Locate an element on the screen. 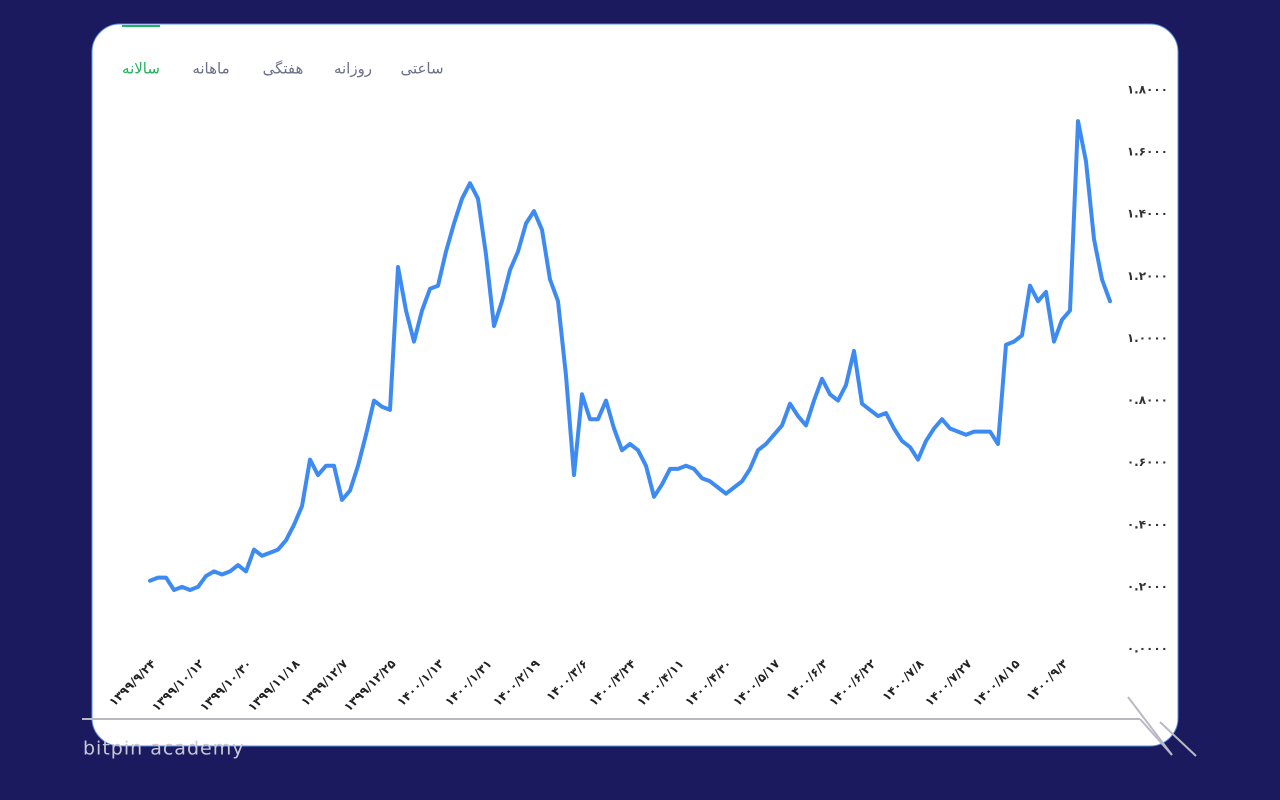  y-tick-label: ۰.۲۰۰۰ is located at coordinates (1147, 586).